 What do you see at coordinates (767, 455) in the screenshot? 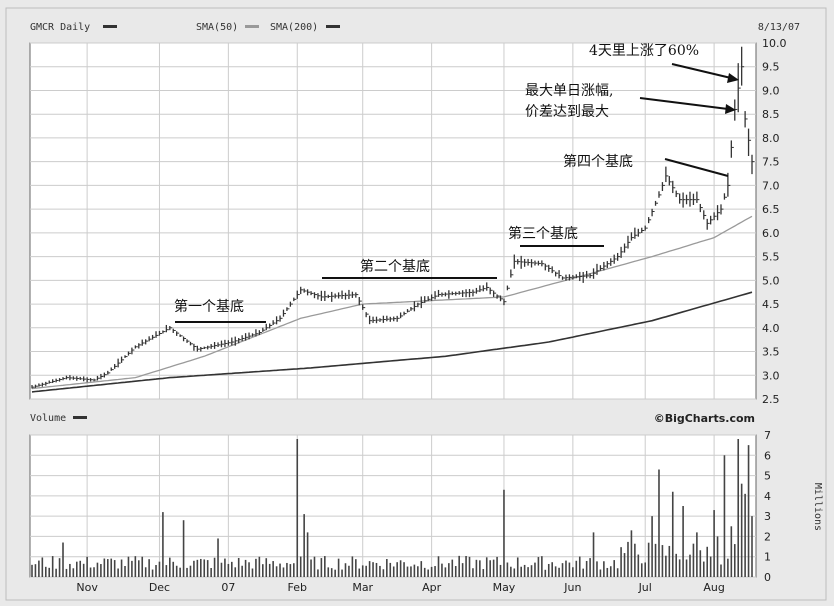
I see `volume-tick-label: 6` at bounding box center [767, 455].